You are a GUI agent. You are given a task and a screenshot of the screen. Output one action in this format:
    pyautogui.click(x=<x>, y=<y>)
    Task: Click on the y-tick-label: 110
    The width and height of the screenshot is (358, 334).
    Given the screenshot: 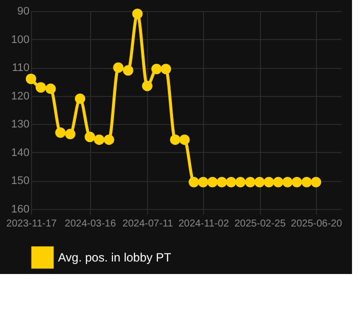 What is the action you would take?
    pyautogui.click(x=21, y=68)
    